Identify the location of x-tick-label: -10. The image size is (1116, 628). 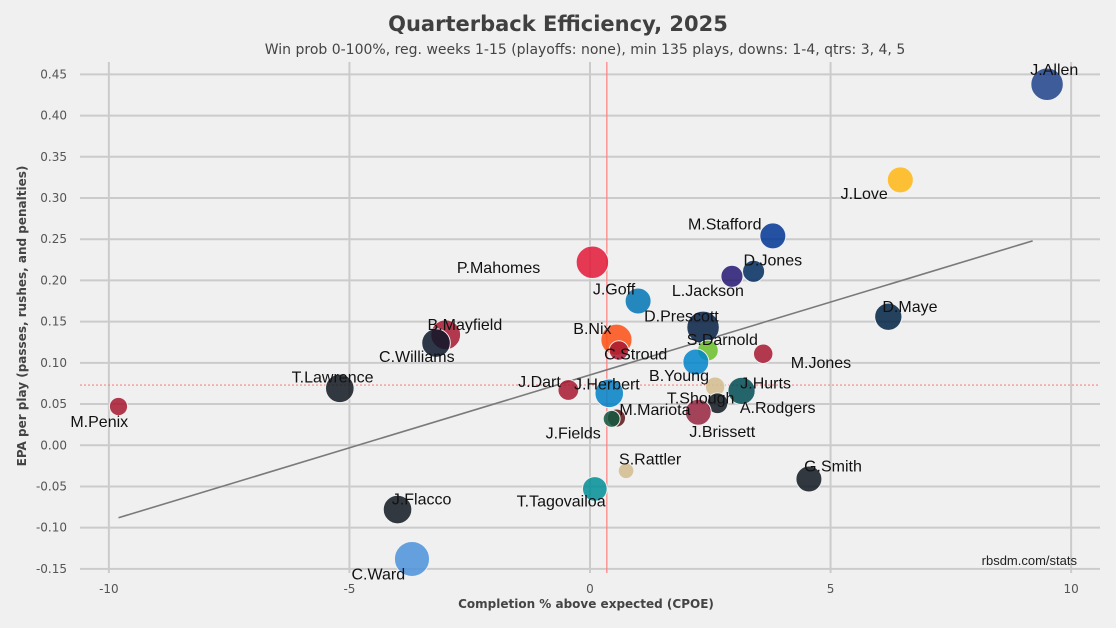
(109, 589).